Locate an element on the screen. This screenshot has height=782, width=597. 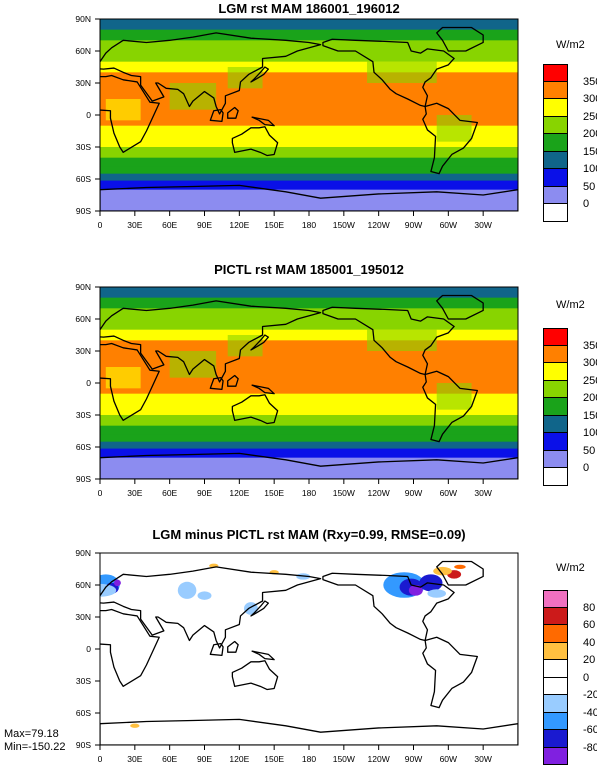
colorbar-label: 60 is located at coordinates (589, 625).